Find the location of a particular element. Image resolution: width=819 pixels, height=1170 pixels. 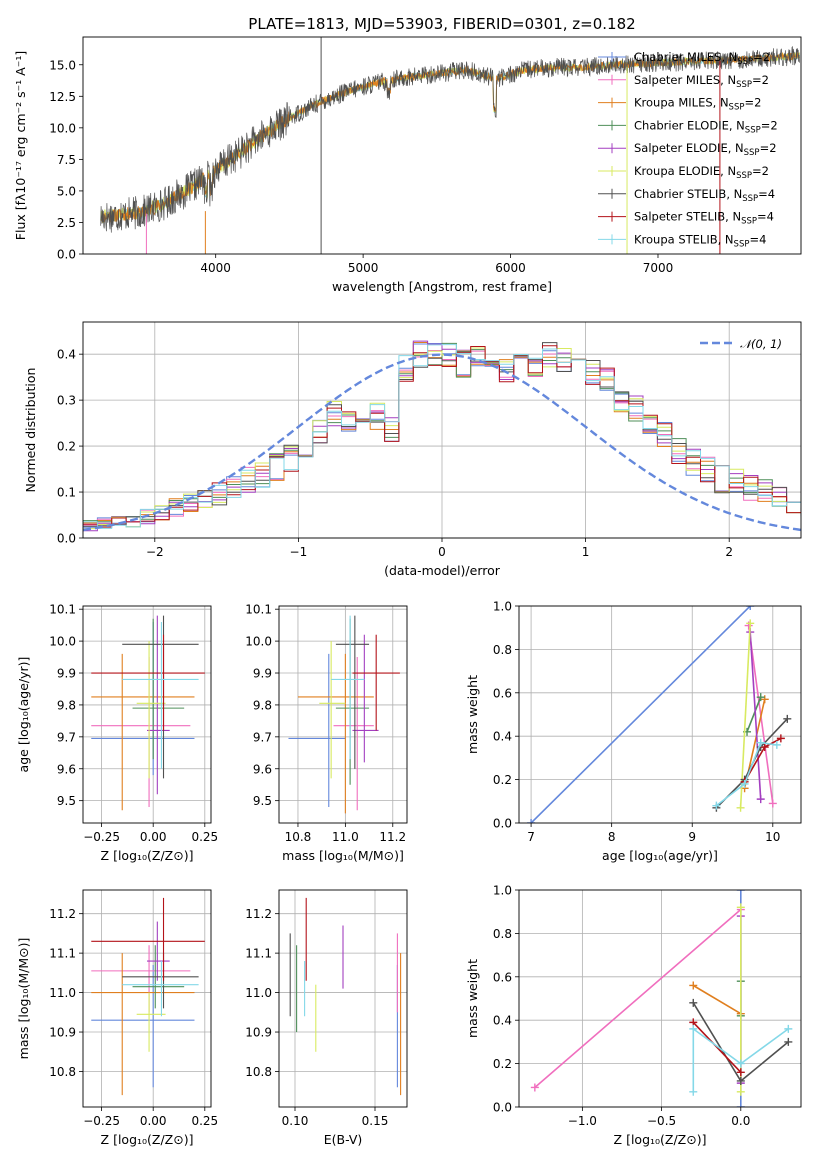

legend-label: Salpeter STELIB, NSSP=4 is located at coordinates (704, 218).